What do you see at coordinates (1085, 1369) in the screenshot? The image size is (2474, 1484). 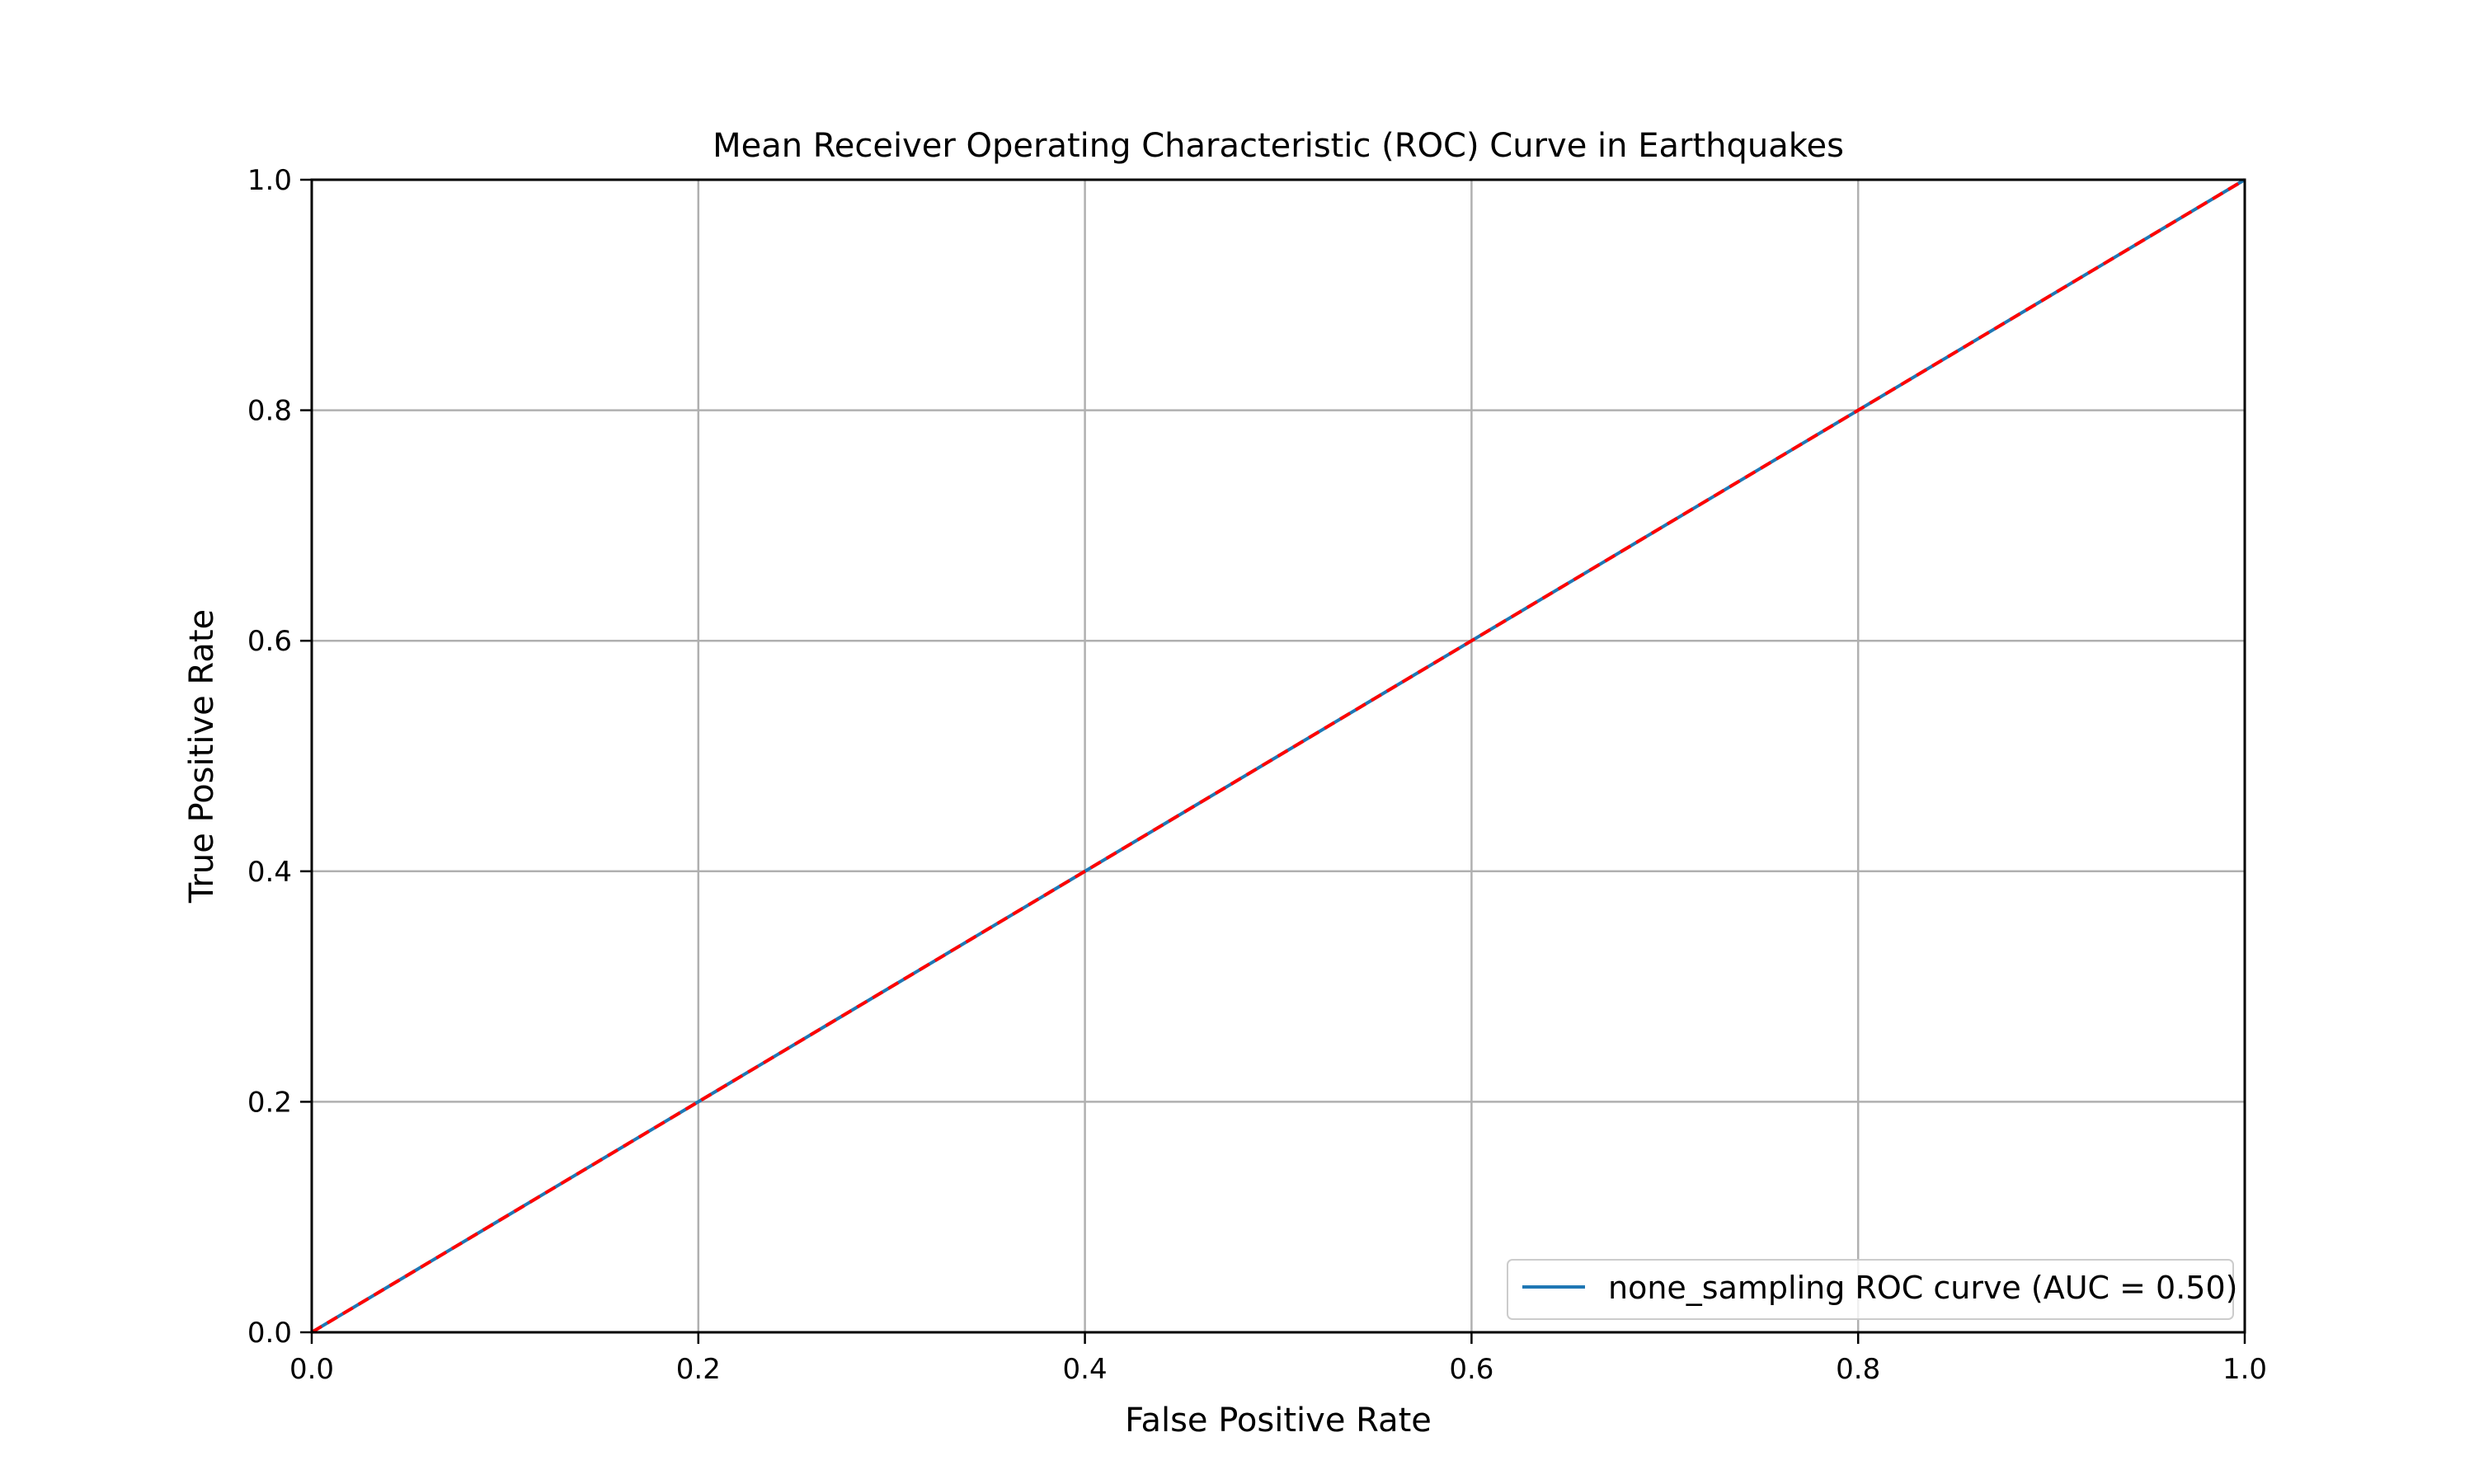 I see `x-tick-label: 0.4` at bounding box center [1085, 1369].